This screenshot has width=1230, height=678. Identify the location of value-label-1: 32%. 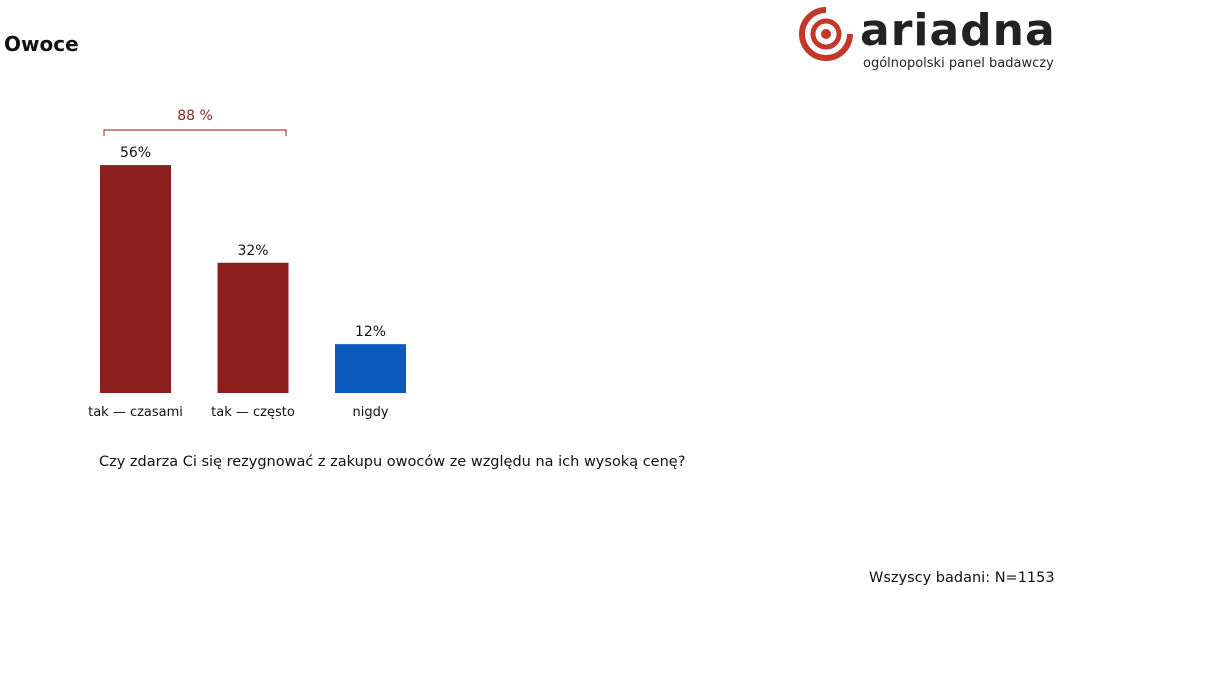
(252, 251).